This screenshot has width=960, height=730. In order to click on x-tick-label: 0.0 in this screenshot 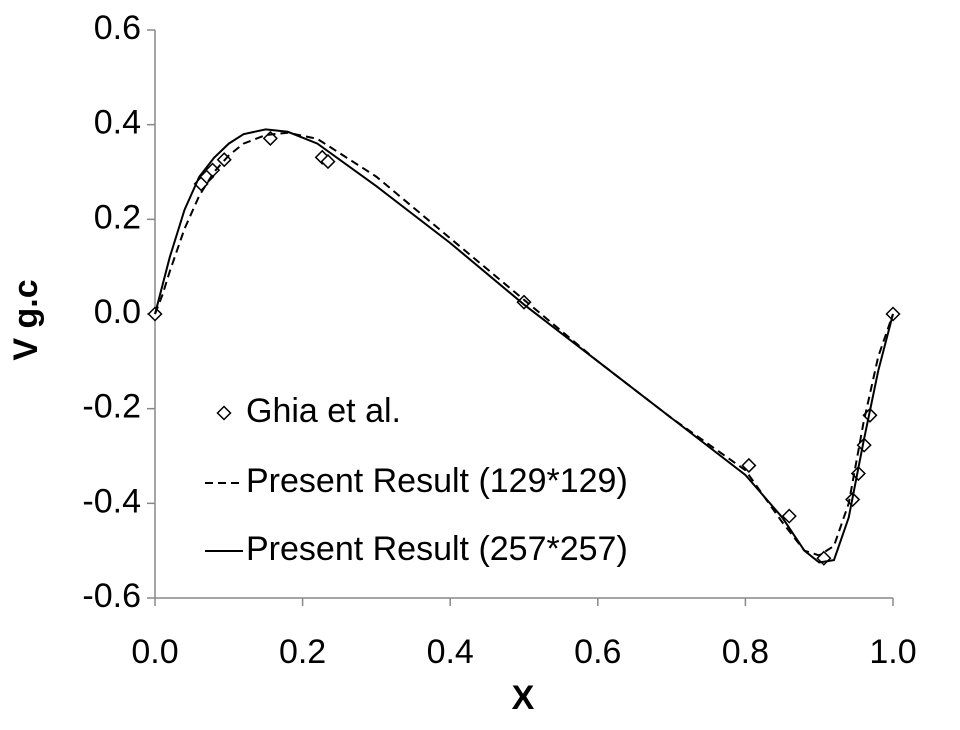, I will do `click(154, 652)`.